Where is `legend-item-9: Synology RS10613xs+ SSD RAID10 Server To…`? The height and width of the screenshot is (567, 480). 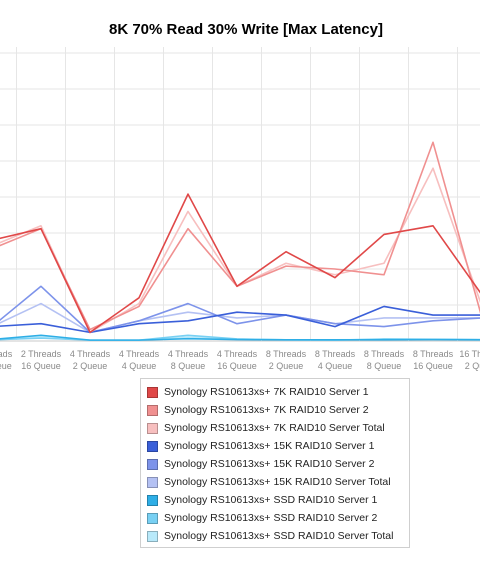 legend-item-9: Synology RS10613xs+ SSD RAID10 Server To… is located at coordinates (275, 536).